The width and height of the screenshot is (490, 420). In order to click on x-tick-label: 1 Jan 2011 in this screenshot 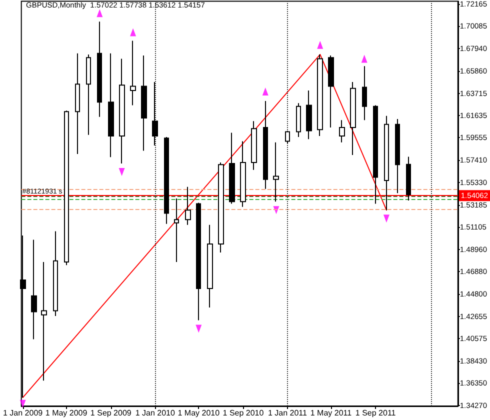, I will do `click(288, 413)`.